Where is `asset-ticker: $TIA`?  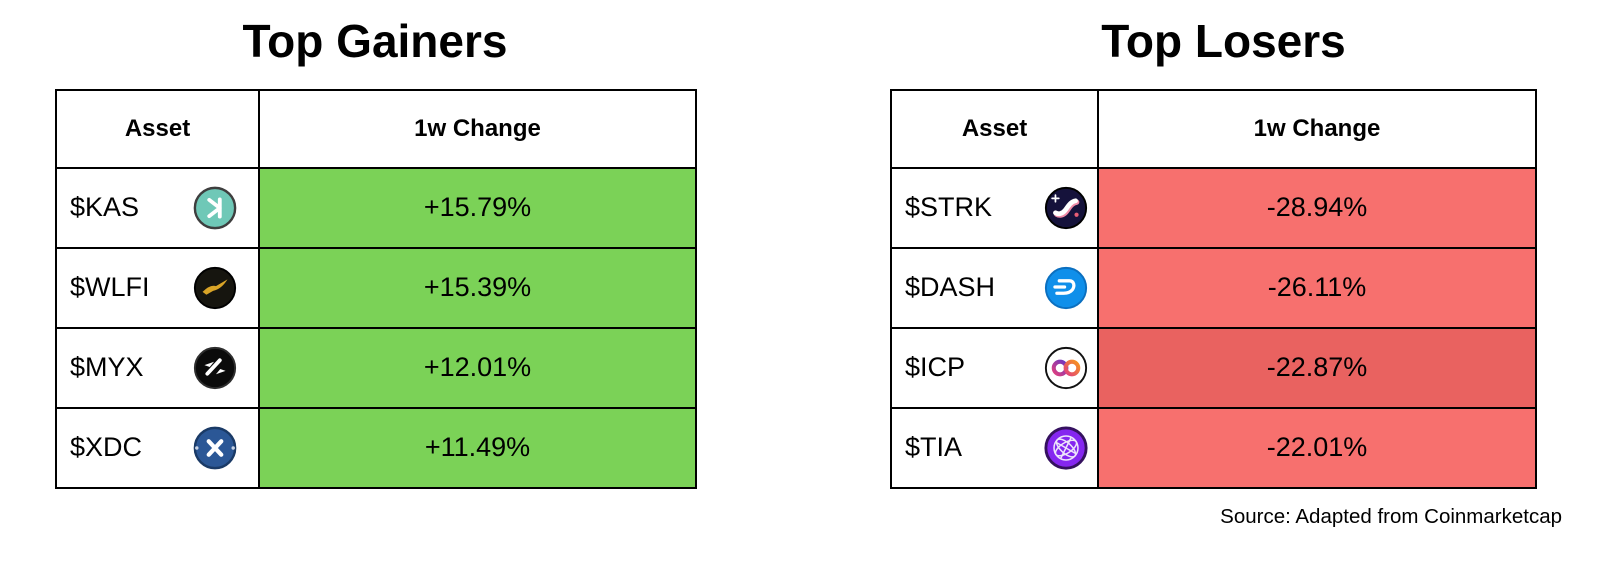
asset-ticker: $TIA is located at coordinates (934, 447).